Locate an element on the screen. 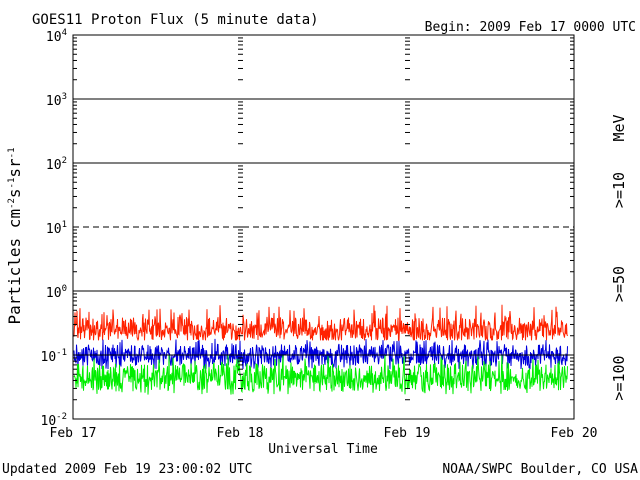 This screenshot has height=480, width=640. y-tick-label: 10⁻¹ is located at coordinates (54, 356).